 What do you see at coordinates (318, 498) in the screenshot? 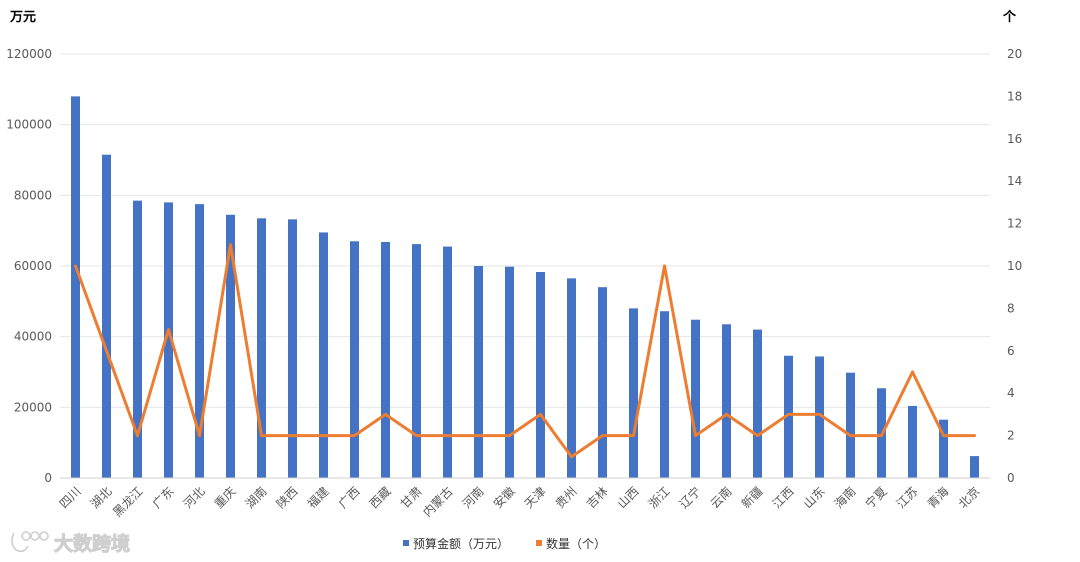
I see `category-label: 福建` at bounding box center [318, 498].